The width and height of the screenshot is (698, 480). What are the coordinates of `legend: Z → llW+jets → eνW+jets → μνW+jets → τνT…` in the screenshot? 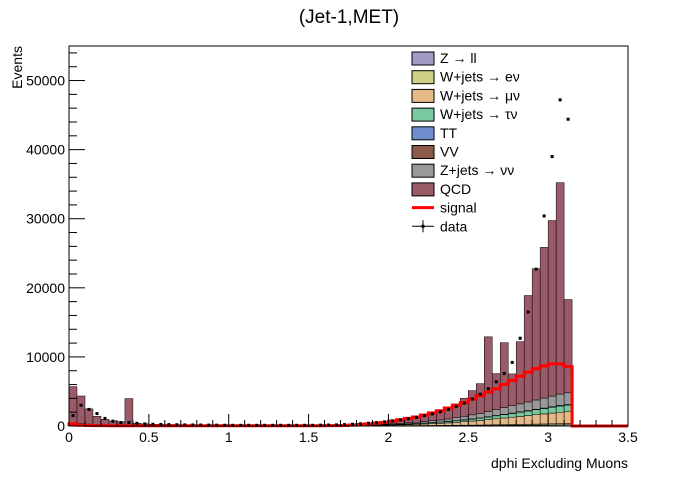 It's located at (466, 142).